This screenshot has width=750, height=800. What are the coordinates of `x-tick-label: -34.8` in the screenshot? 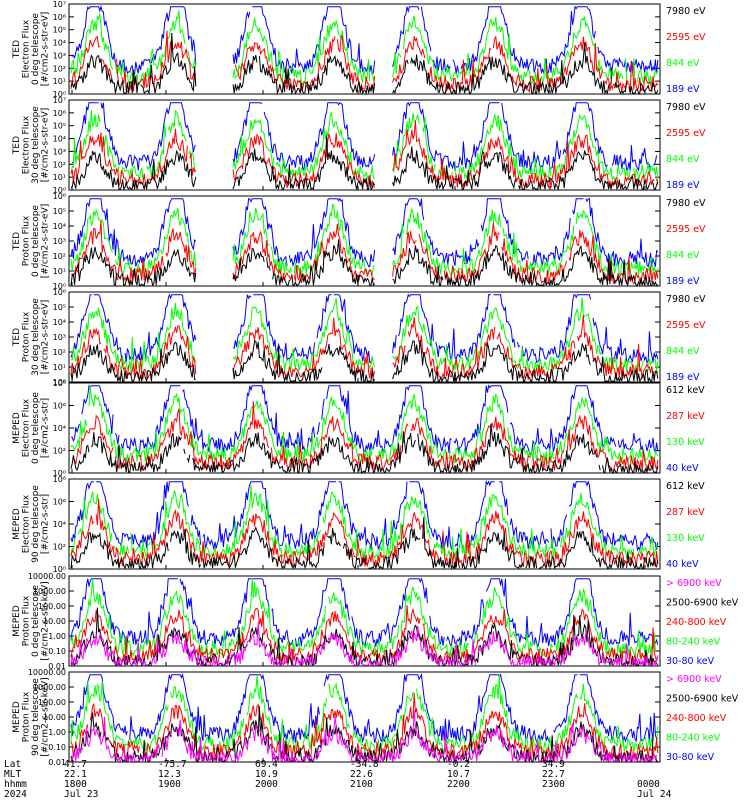 It's located at (364, 764).